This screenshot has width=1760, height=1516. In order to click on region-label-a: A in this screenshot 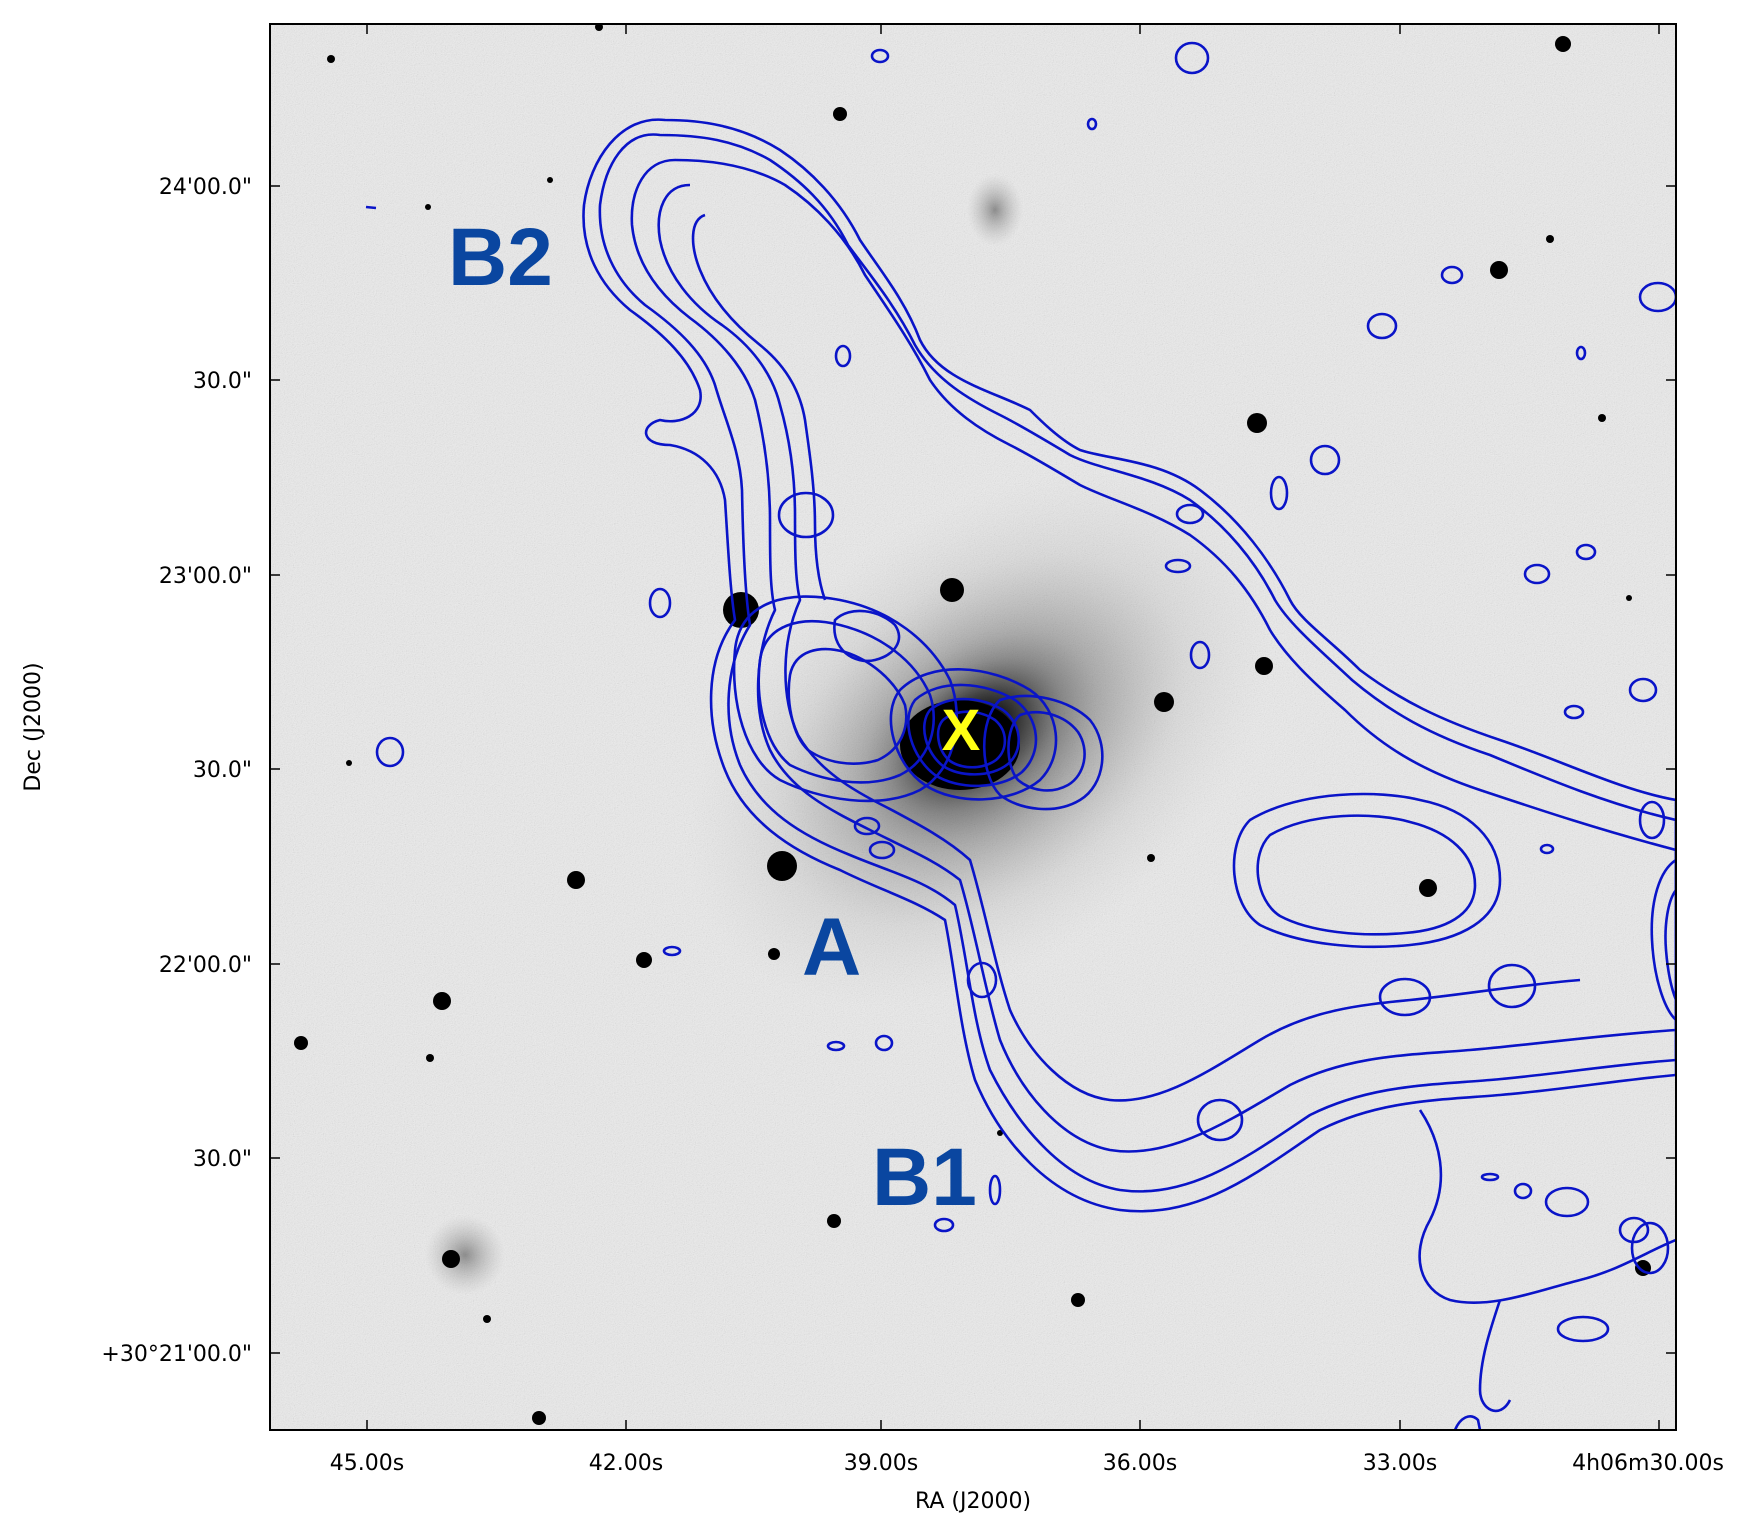, I will do `click(831, 947)`.